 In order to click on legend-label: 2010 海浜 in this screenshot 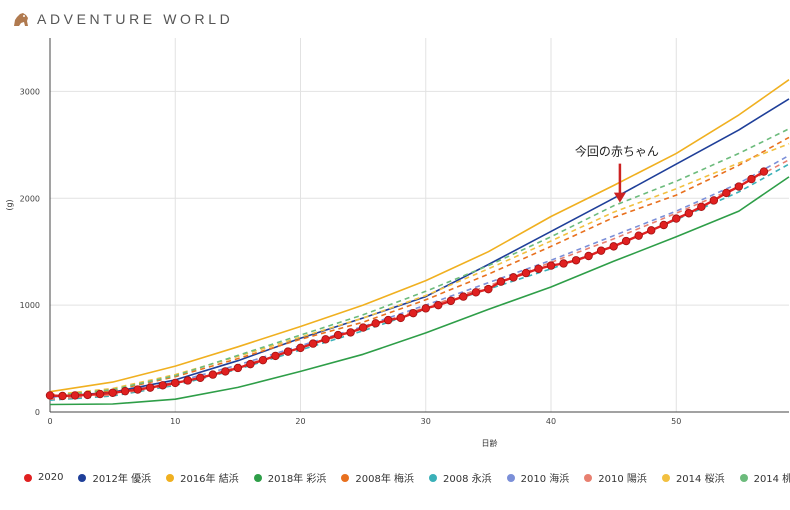, I will do `click(545, 479)`.